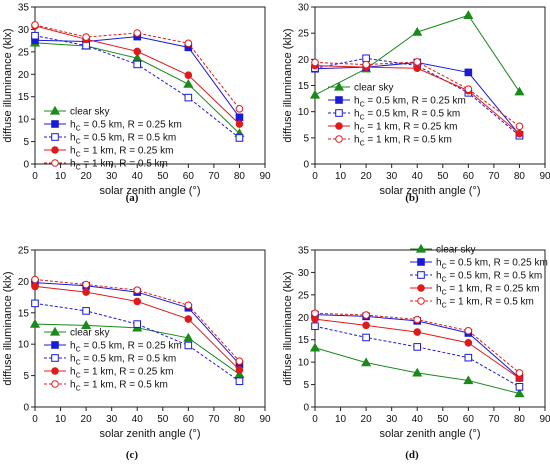 The image size is (550, 475). I want to click on plot-frame, so click(150, 85).